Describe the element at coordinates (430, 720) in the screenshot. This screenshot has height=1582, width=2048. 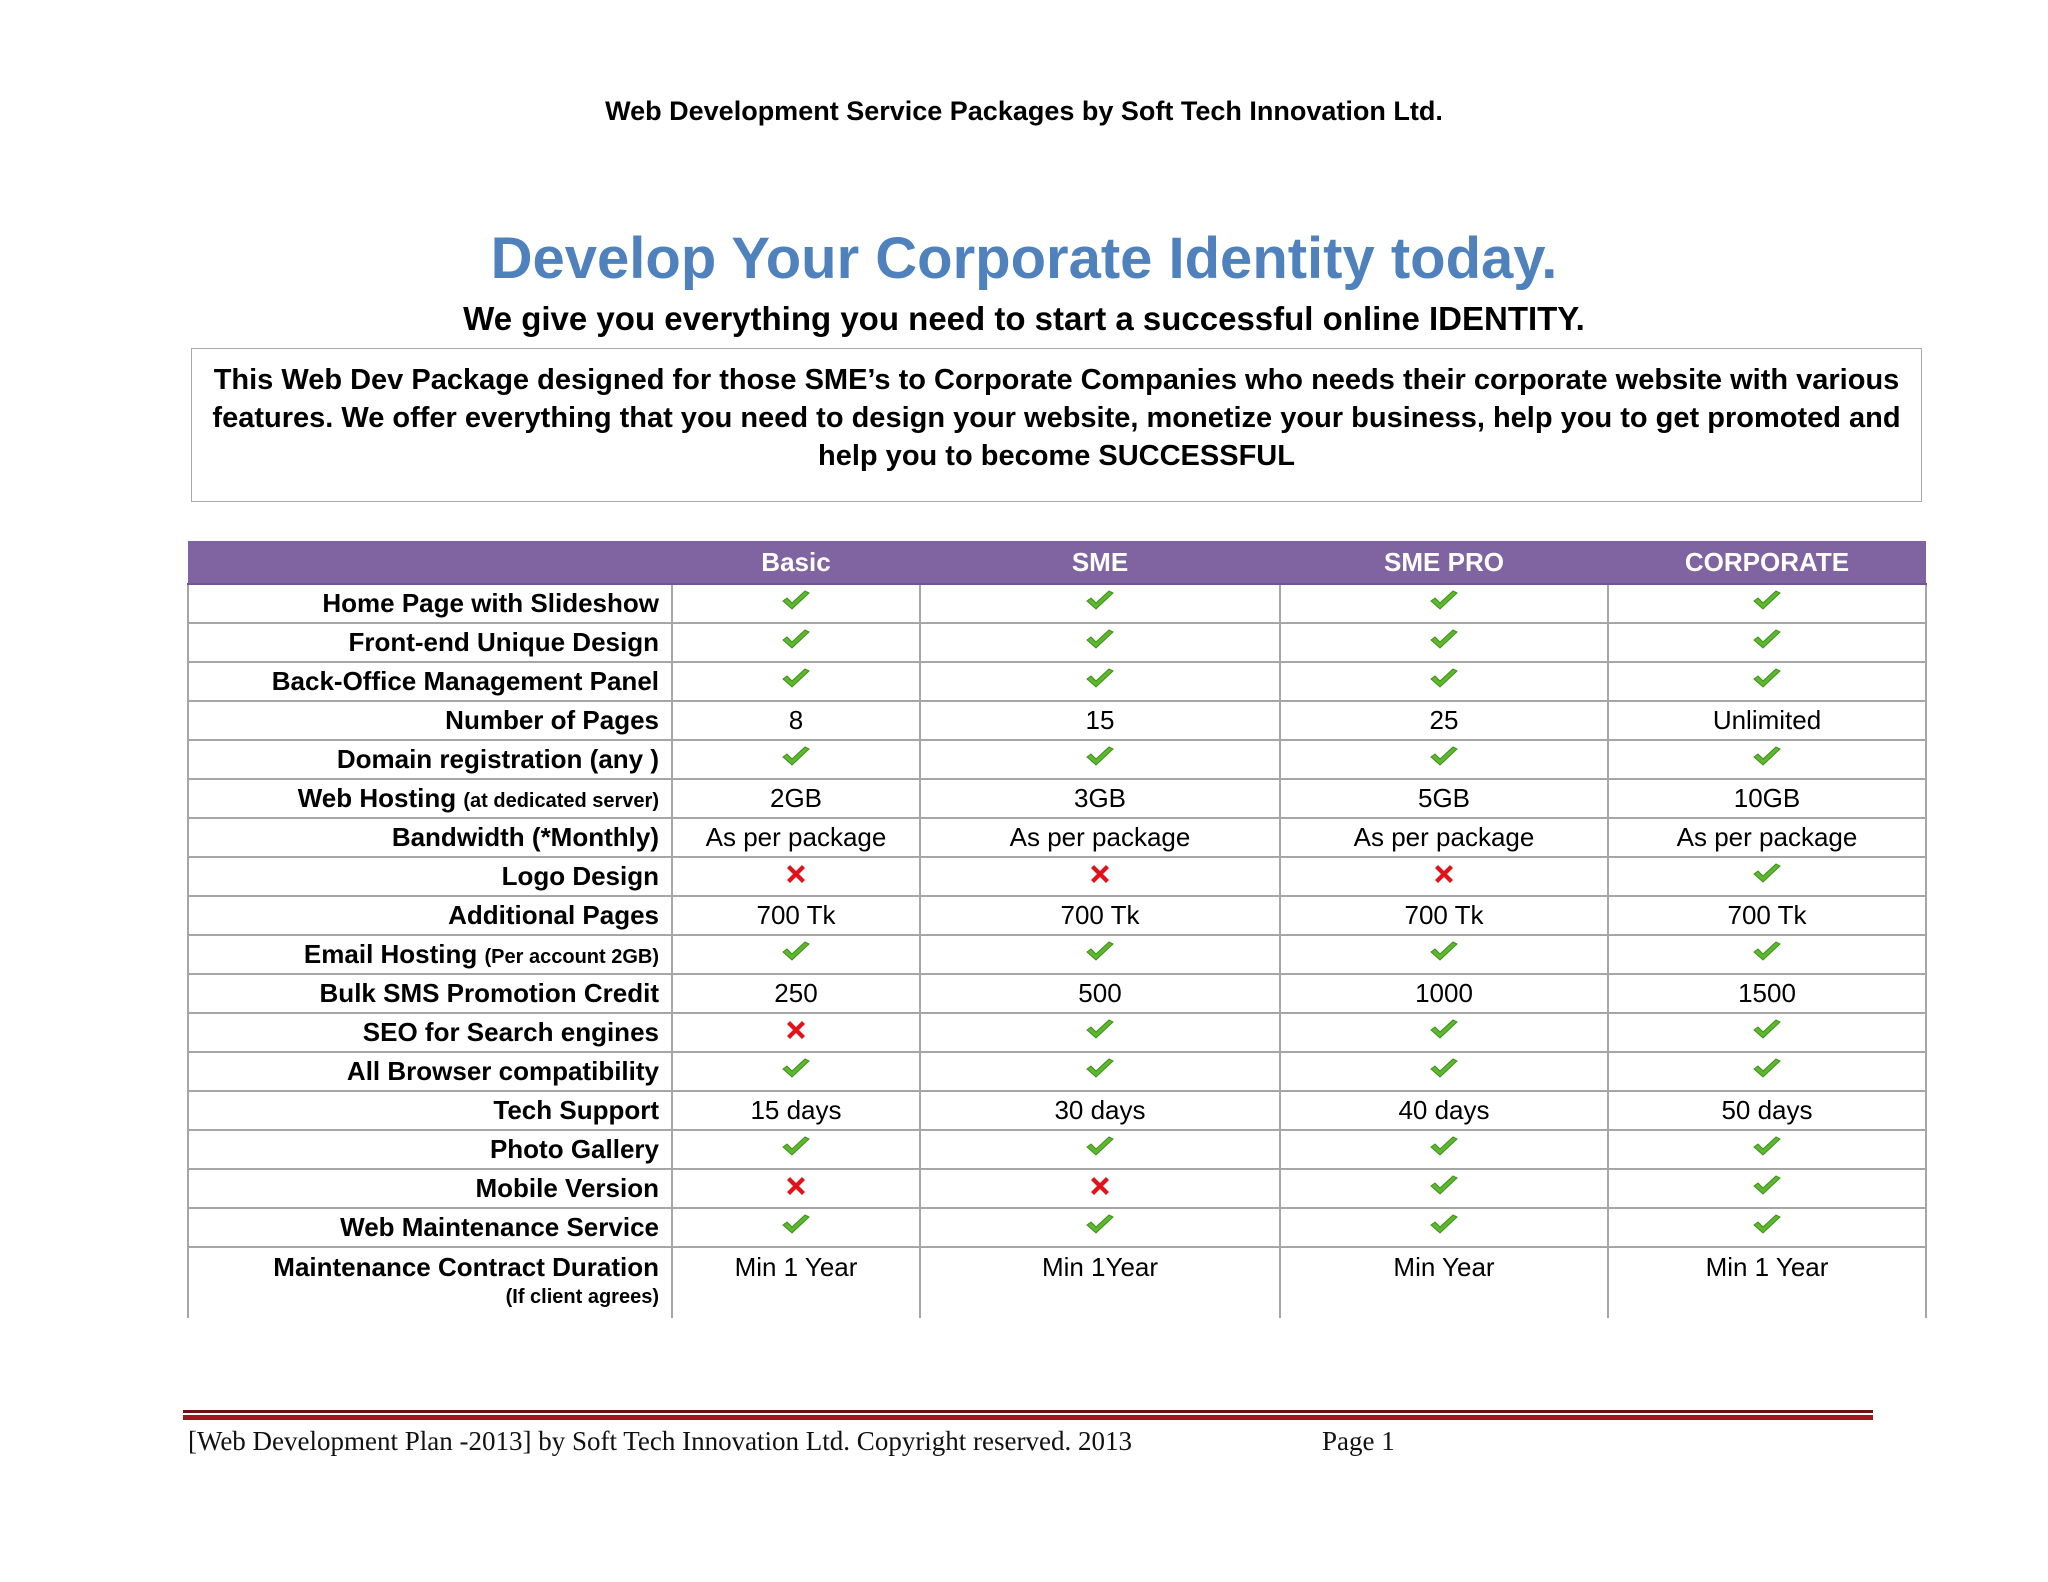
I see `feature-label: Number of Pages` at that location.